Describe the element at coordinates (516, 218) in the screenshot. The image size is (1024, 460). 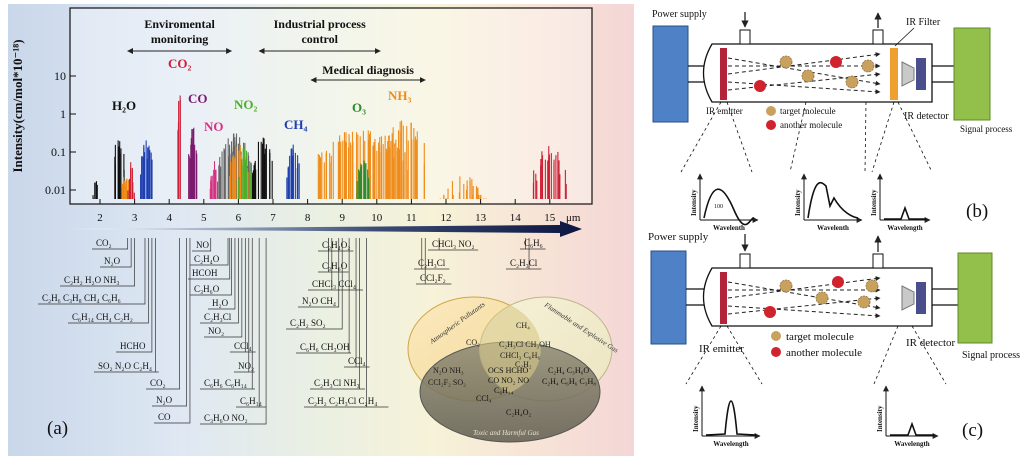
I see `x-tick-label: 14` at that location.